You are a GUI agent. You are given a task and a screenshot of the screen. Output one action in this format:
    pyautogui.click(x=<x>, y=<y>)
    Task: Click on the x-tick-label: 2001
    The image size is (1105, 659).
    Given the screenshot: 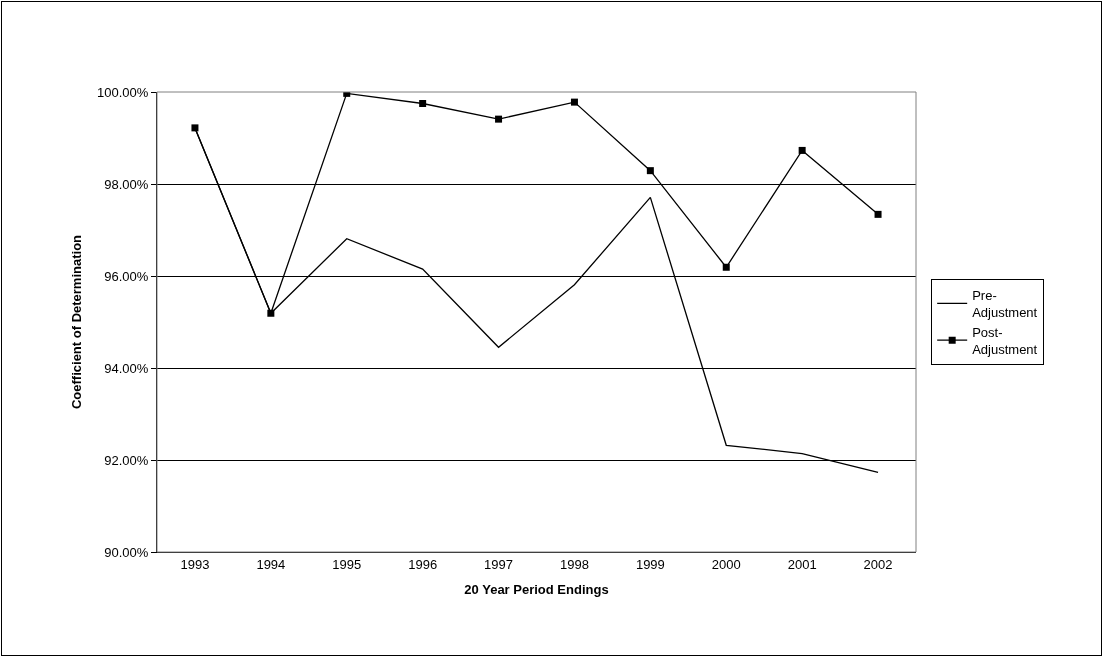 What is the action you would take?
    pyautogui.click(x=802, y=564)
    